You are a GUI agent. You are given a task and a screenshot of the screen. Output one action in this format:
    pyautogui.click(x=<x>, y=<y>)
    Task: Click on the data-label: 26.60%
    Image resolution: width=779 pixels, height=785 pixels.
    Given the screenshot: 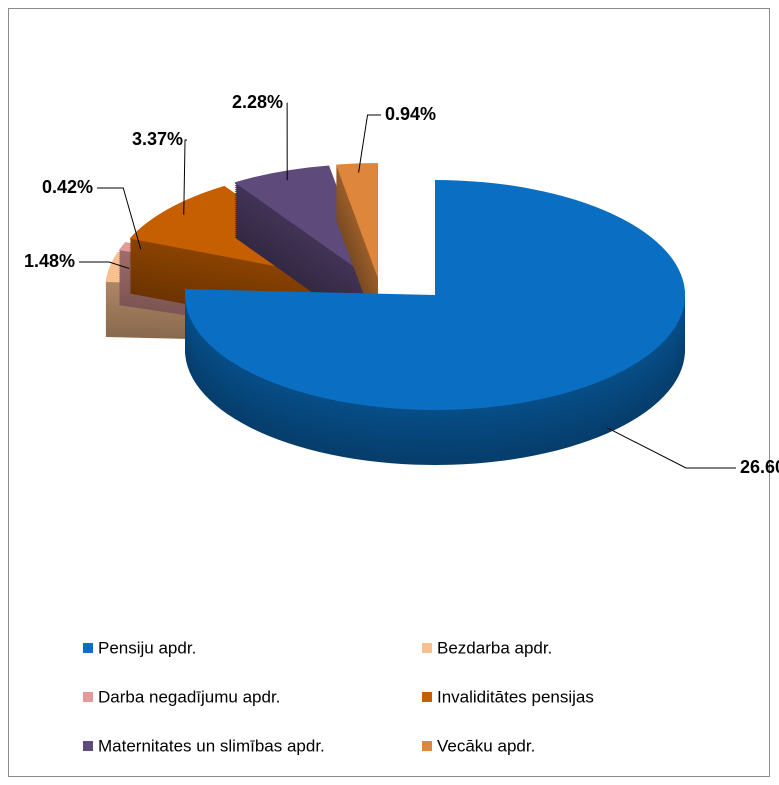 What is the action you would take?
    pyautogui.click(x=759, y=467)
    